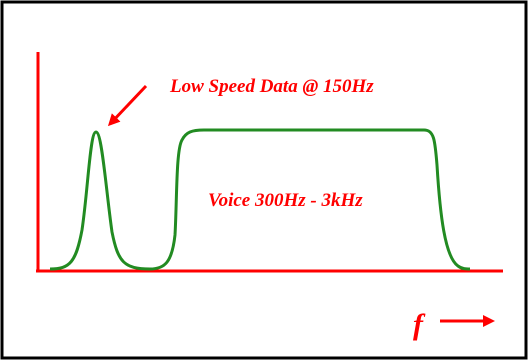  I want to click on arrow-down-left-icon, so click(127, 105).